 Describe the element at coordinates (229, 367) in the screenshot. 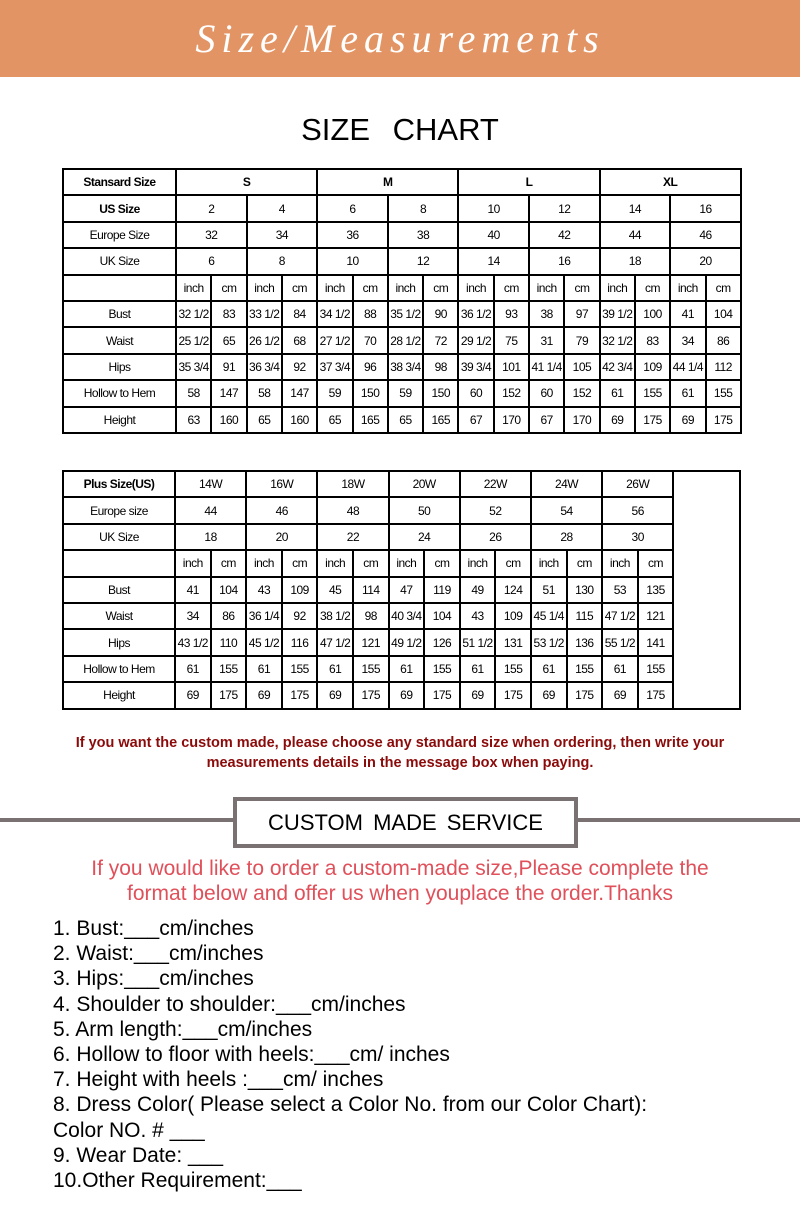

I see `table-cell: 91` at that location.